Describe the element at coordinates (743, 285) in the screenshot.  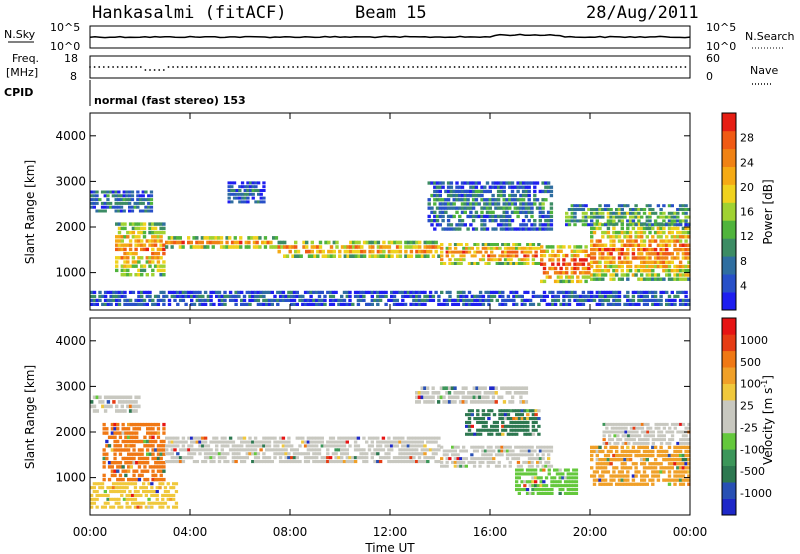
I see `colorbar-tick-label: 4` at that location.